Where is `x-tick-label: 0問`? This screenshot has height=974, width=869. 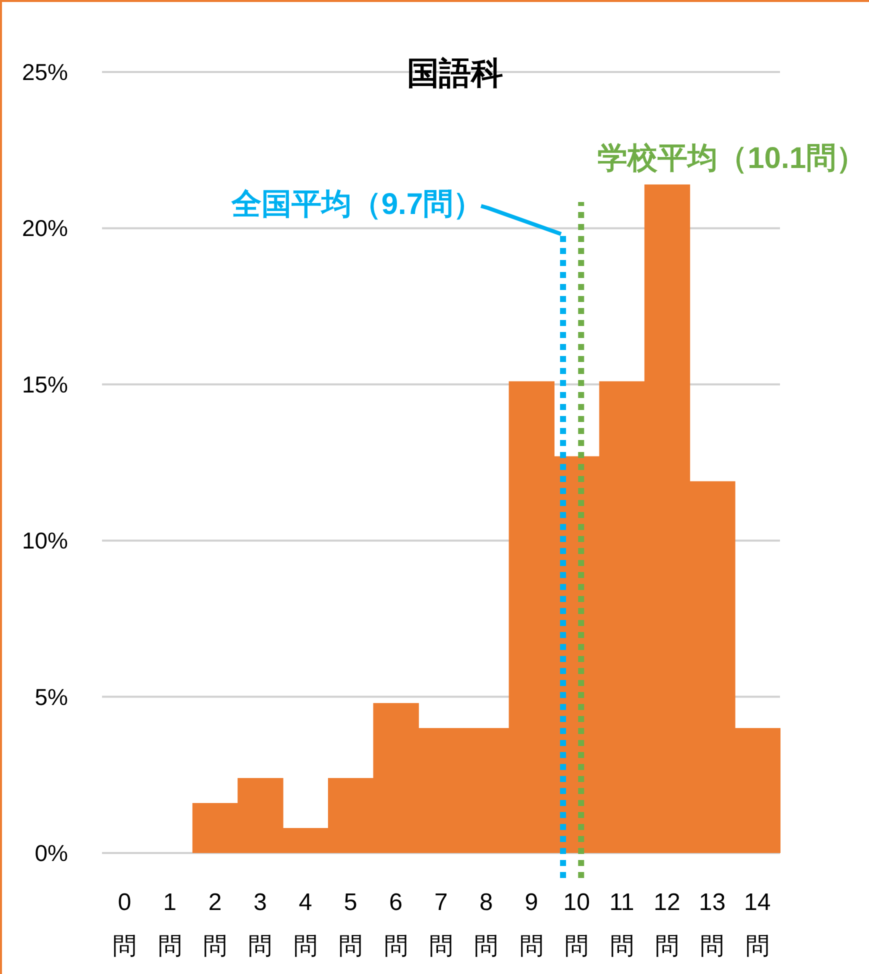 x-tick-label: 0問 is located at coordinates (124, 924).